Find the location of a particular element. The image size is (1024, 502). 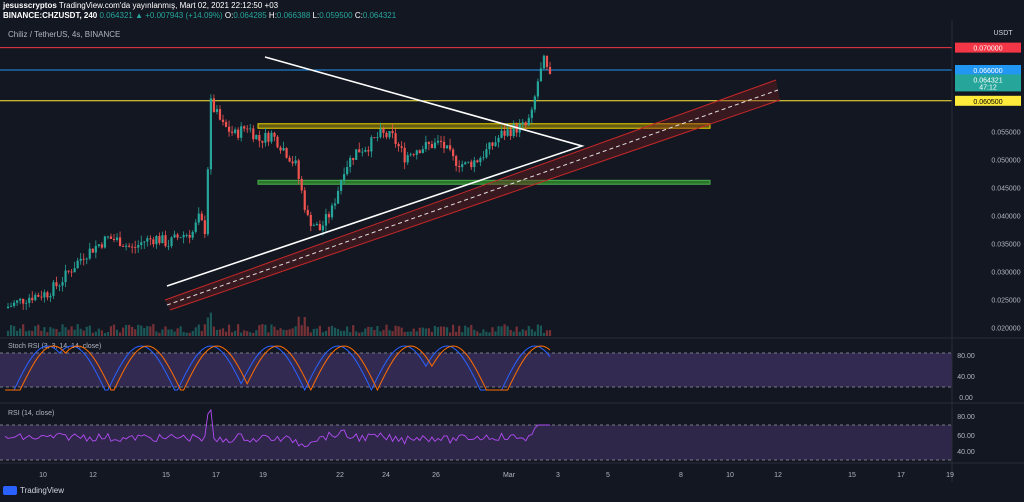

time-tick-label: 8 is located at coordinates (681, 475).